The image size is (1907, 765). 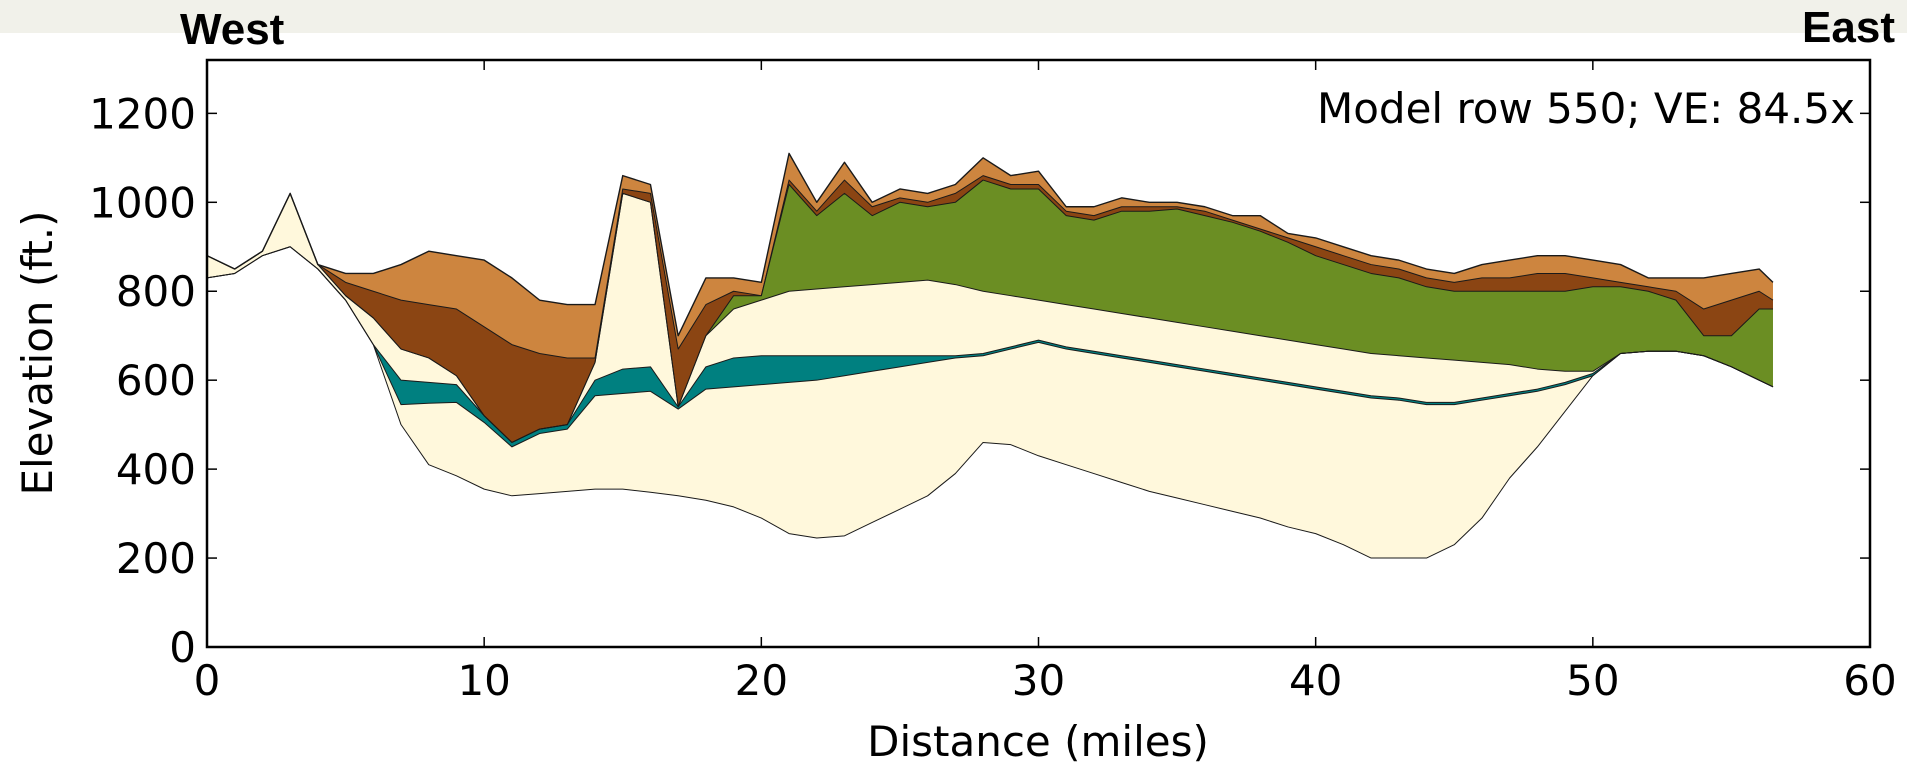 I want to click on y-tick-label: 600, so click(x=156, y=380).